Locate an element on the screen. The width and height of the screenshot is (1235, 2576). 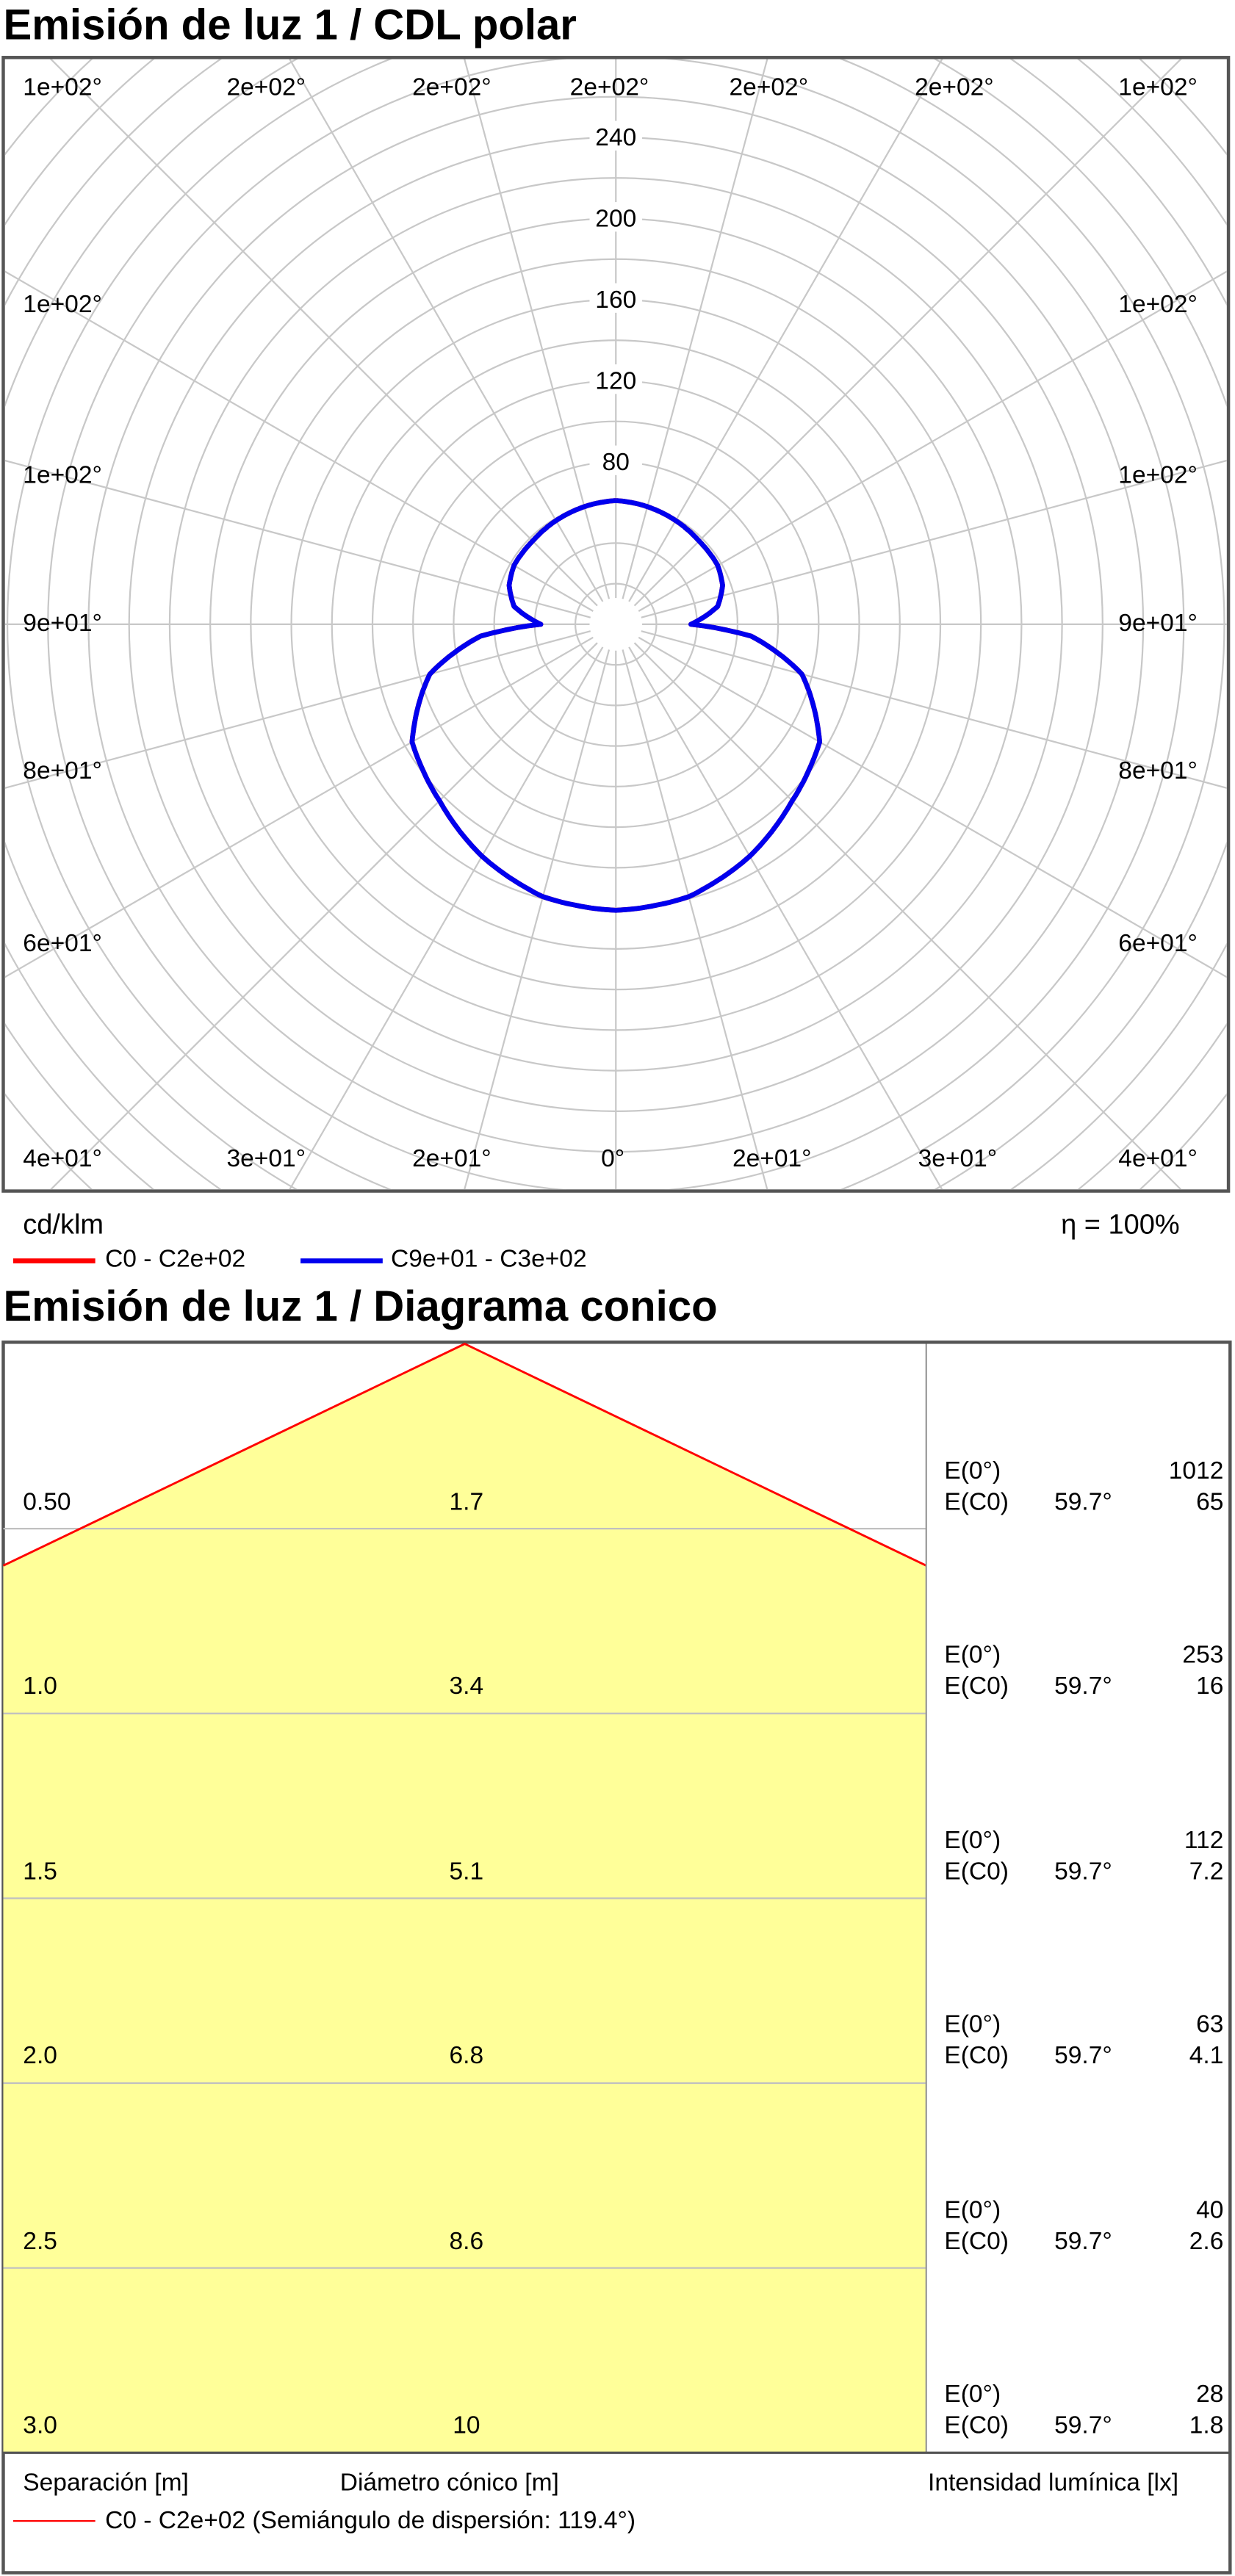
angle-label-bottom-6: 3e+01° is located at coordinates (958, 1158).